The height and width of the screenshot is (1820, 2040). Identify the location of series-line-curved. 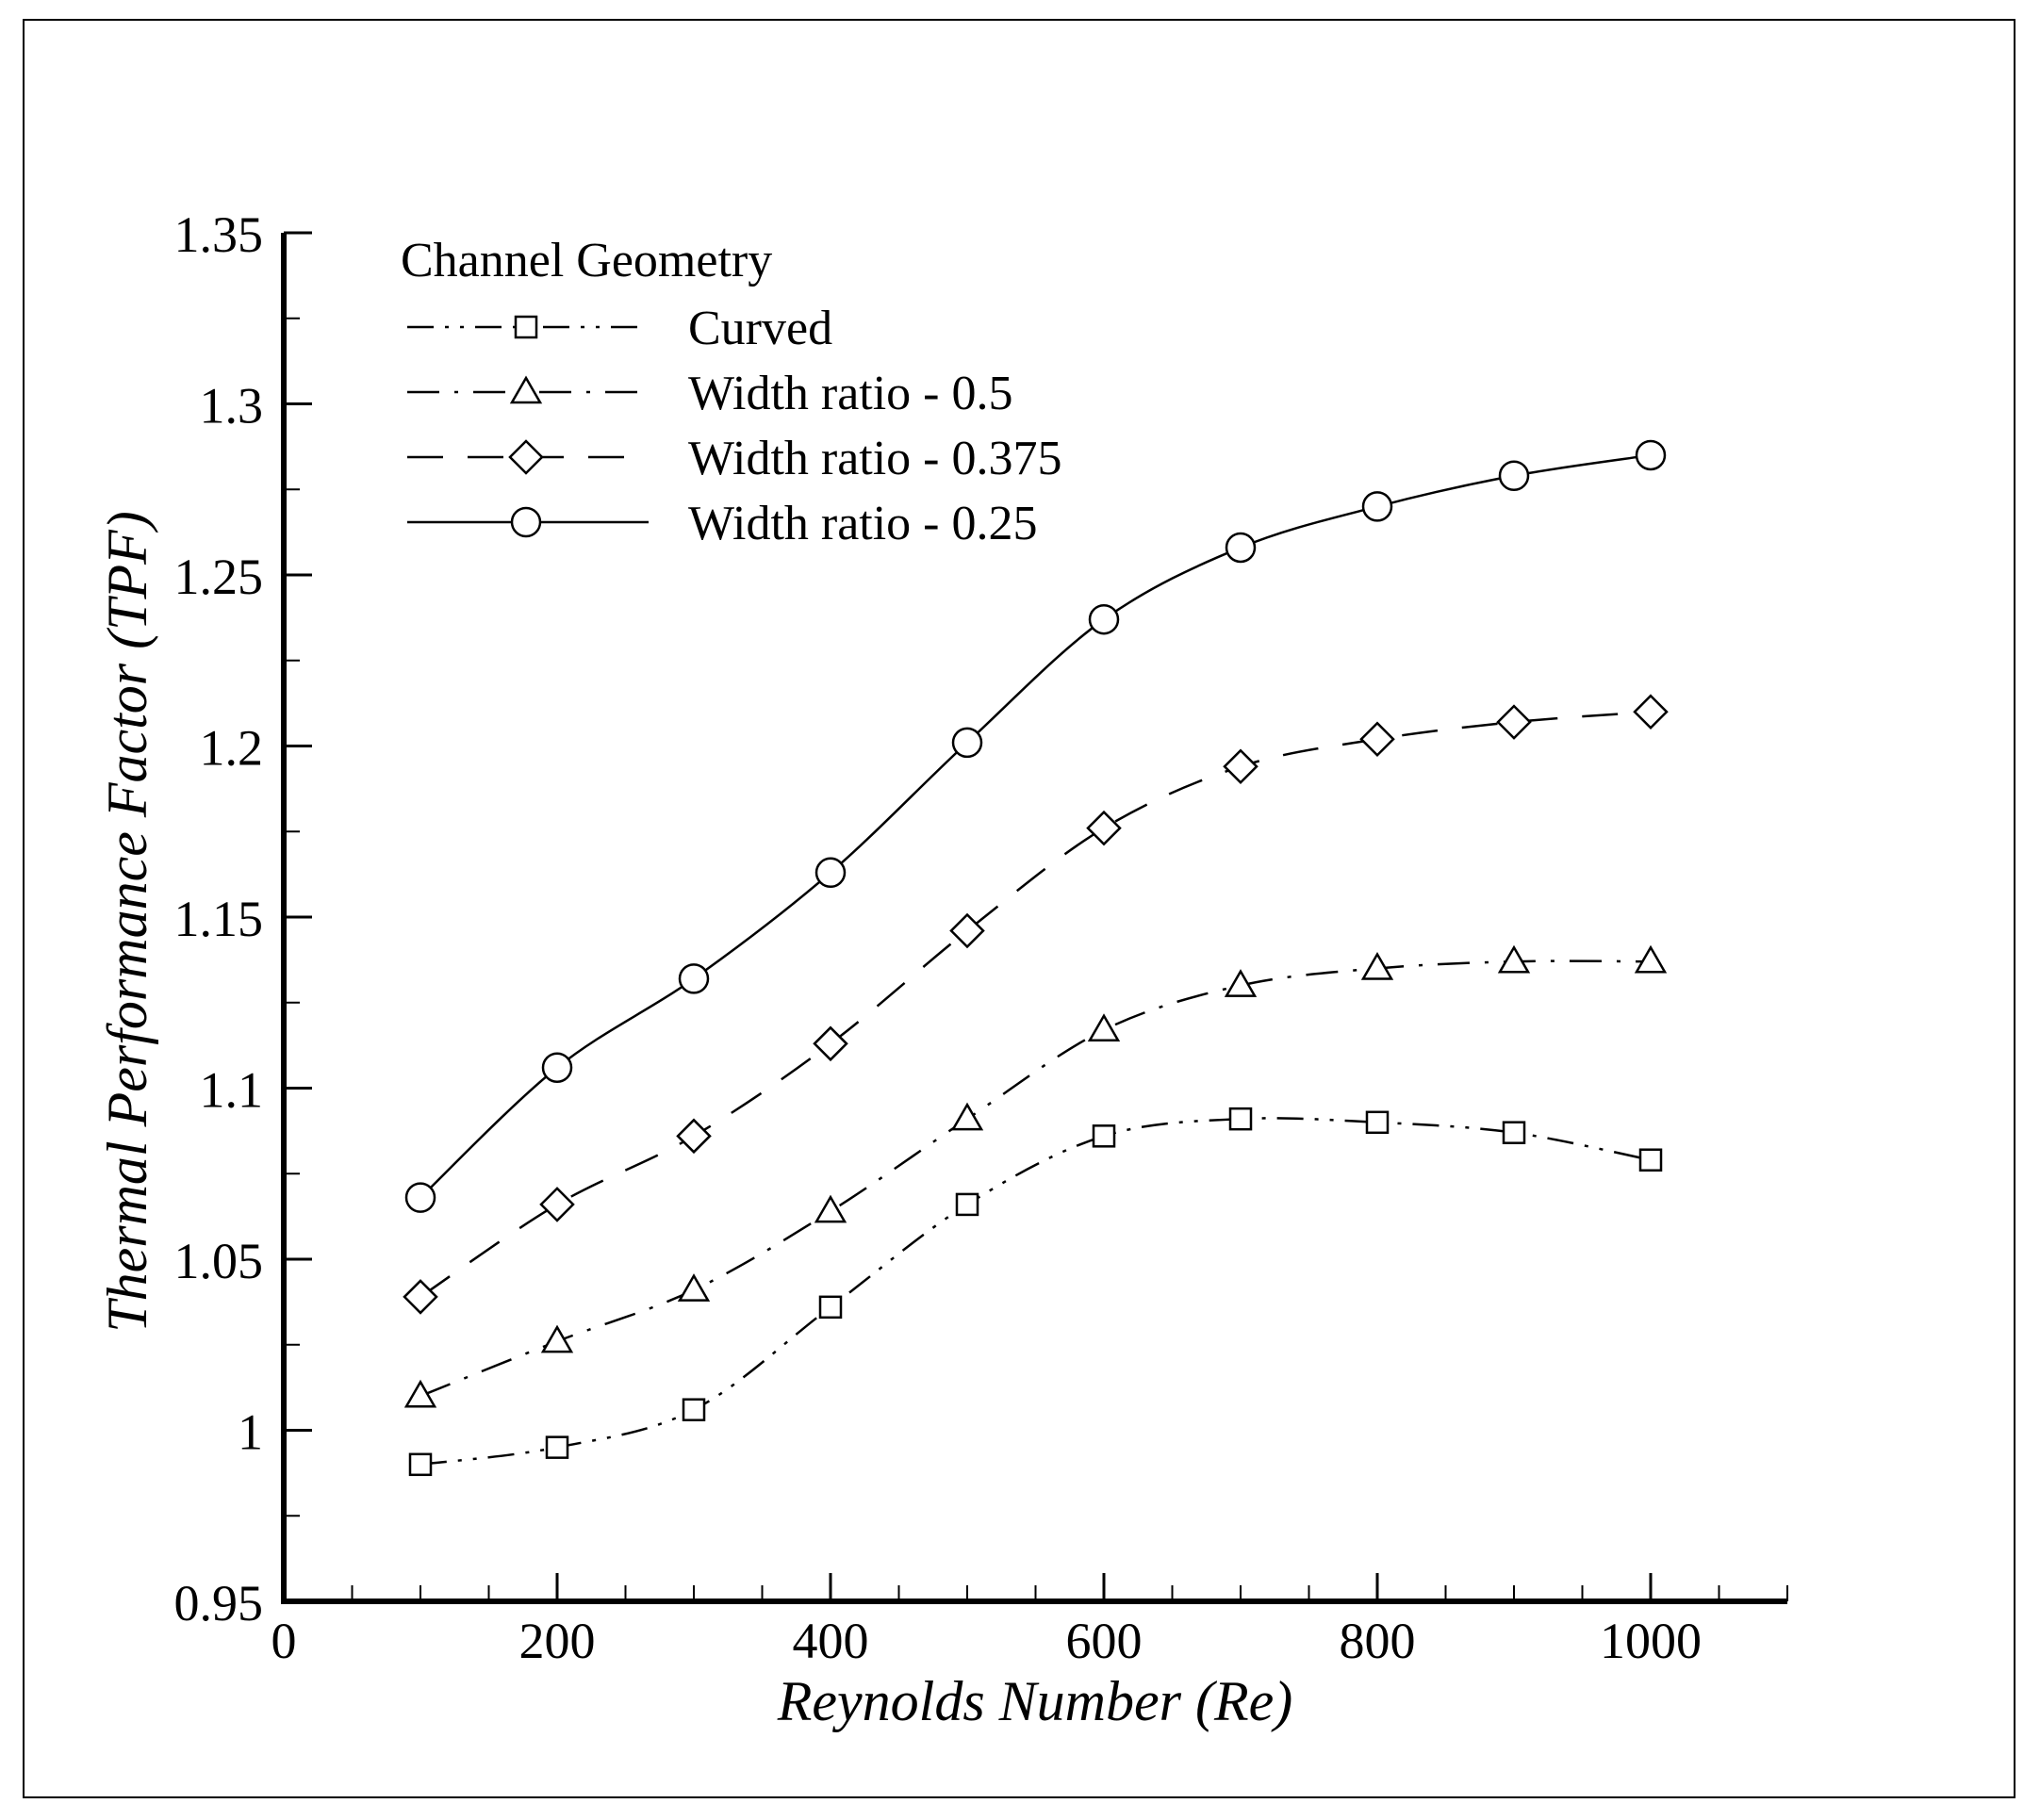
(1036, 1292).